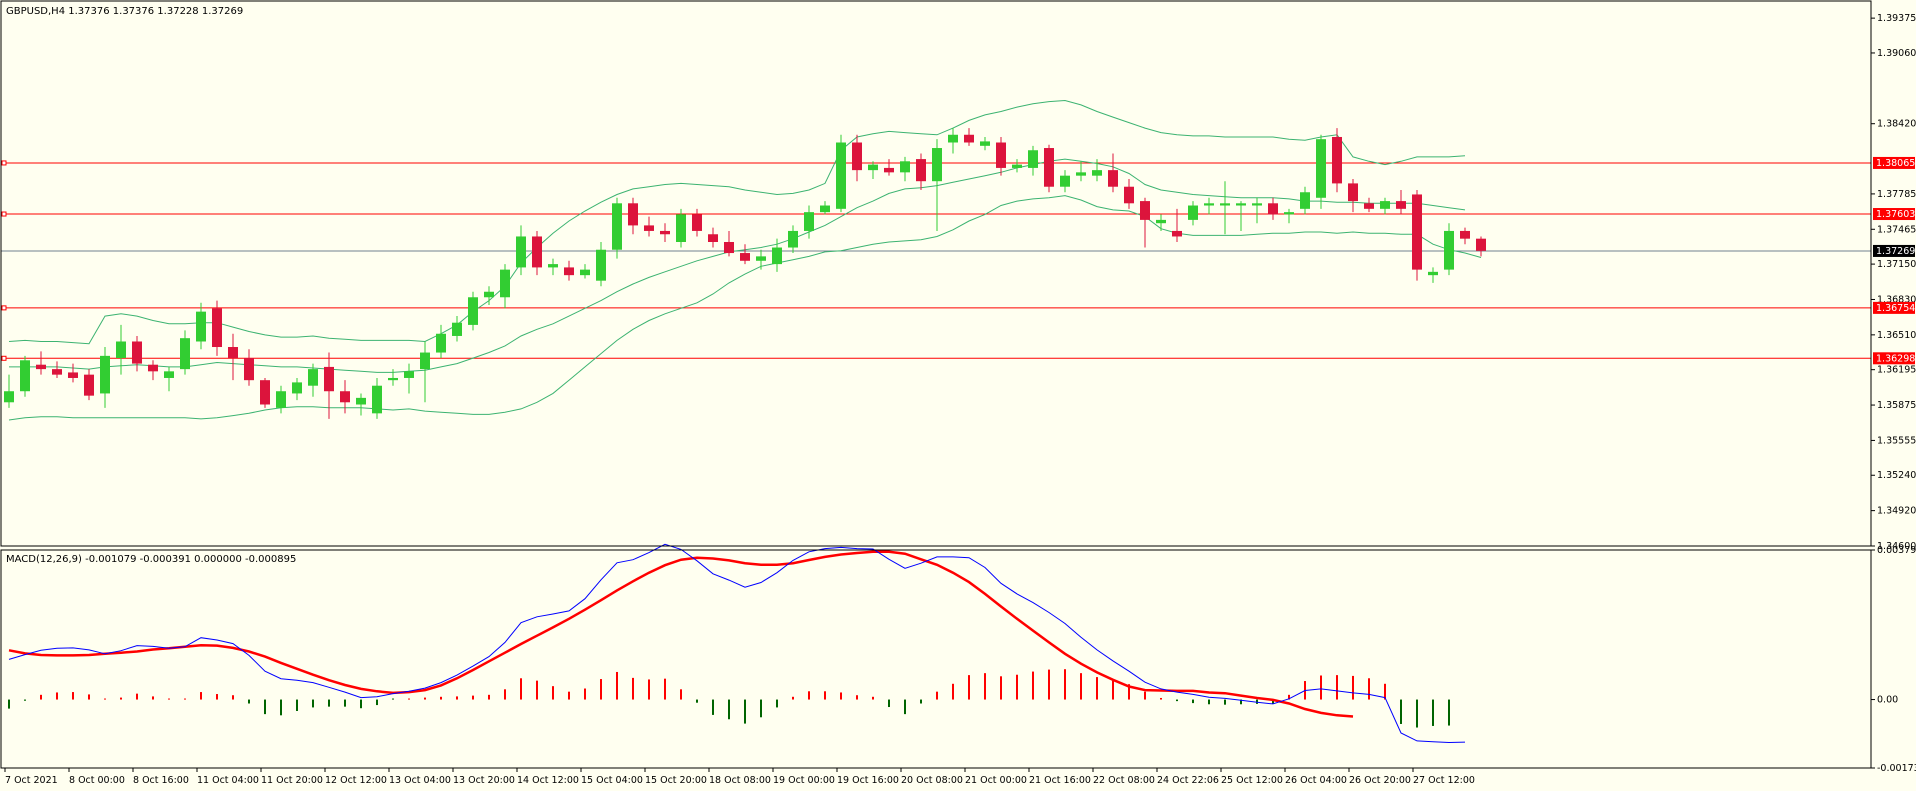  Describe the element at coordinates (1896, 546) in the screenshot. I see `price-tick-label: 1.34600` at that location.